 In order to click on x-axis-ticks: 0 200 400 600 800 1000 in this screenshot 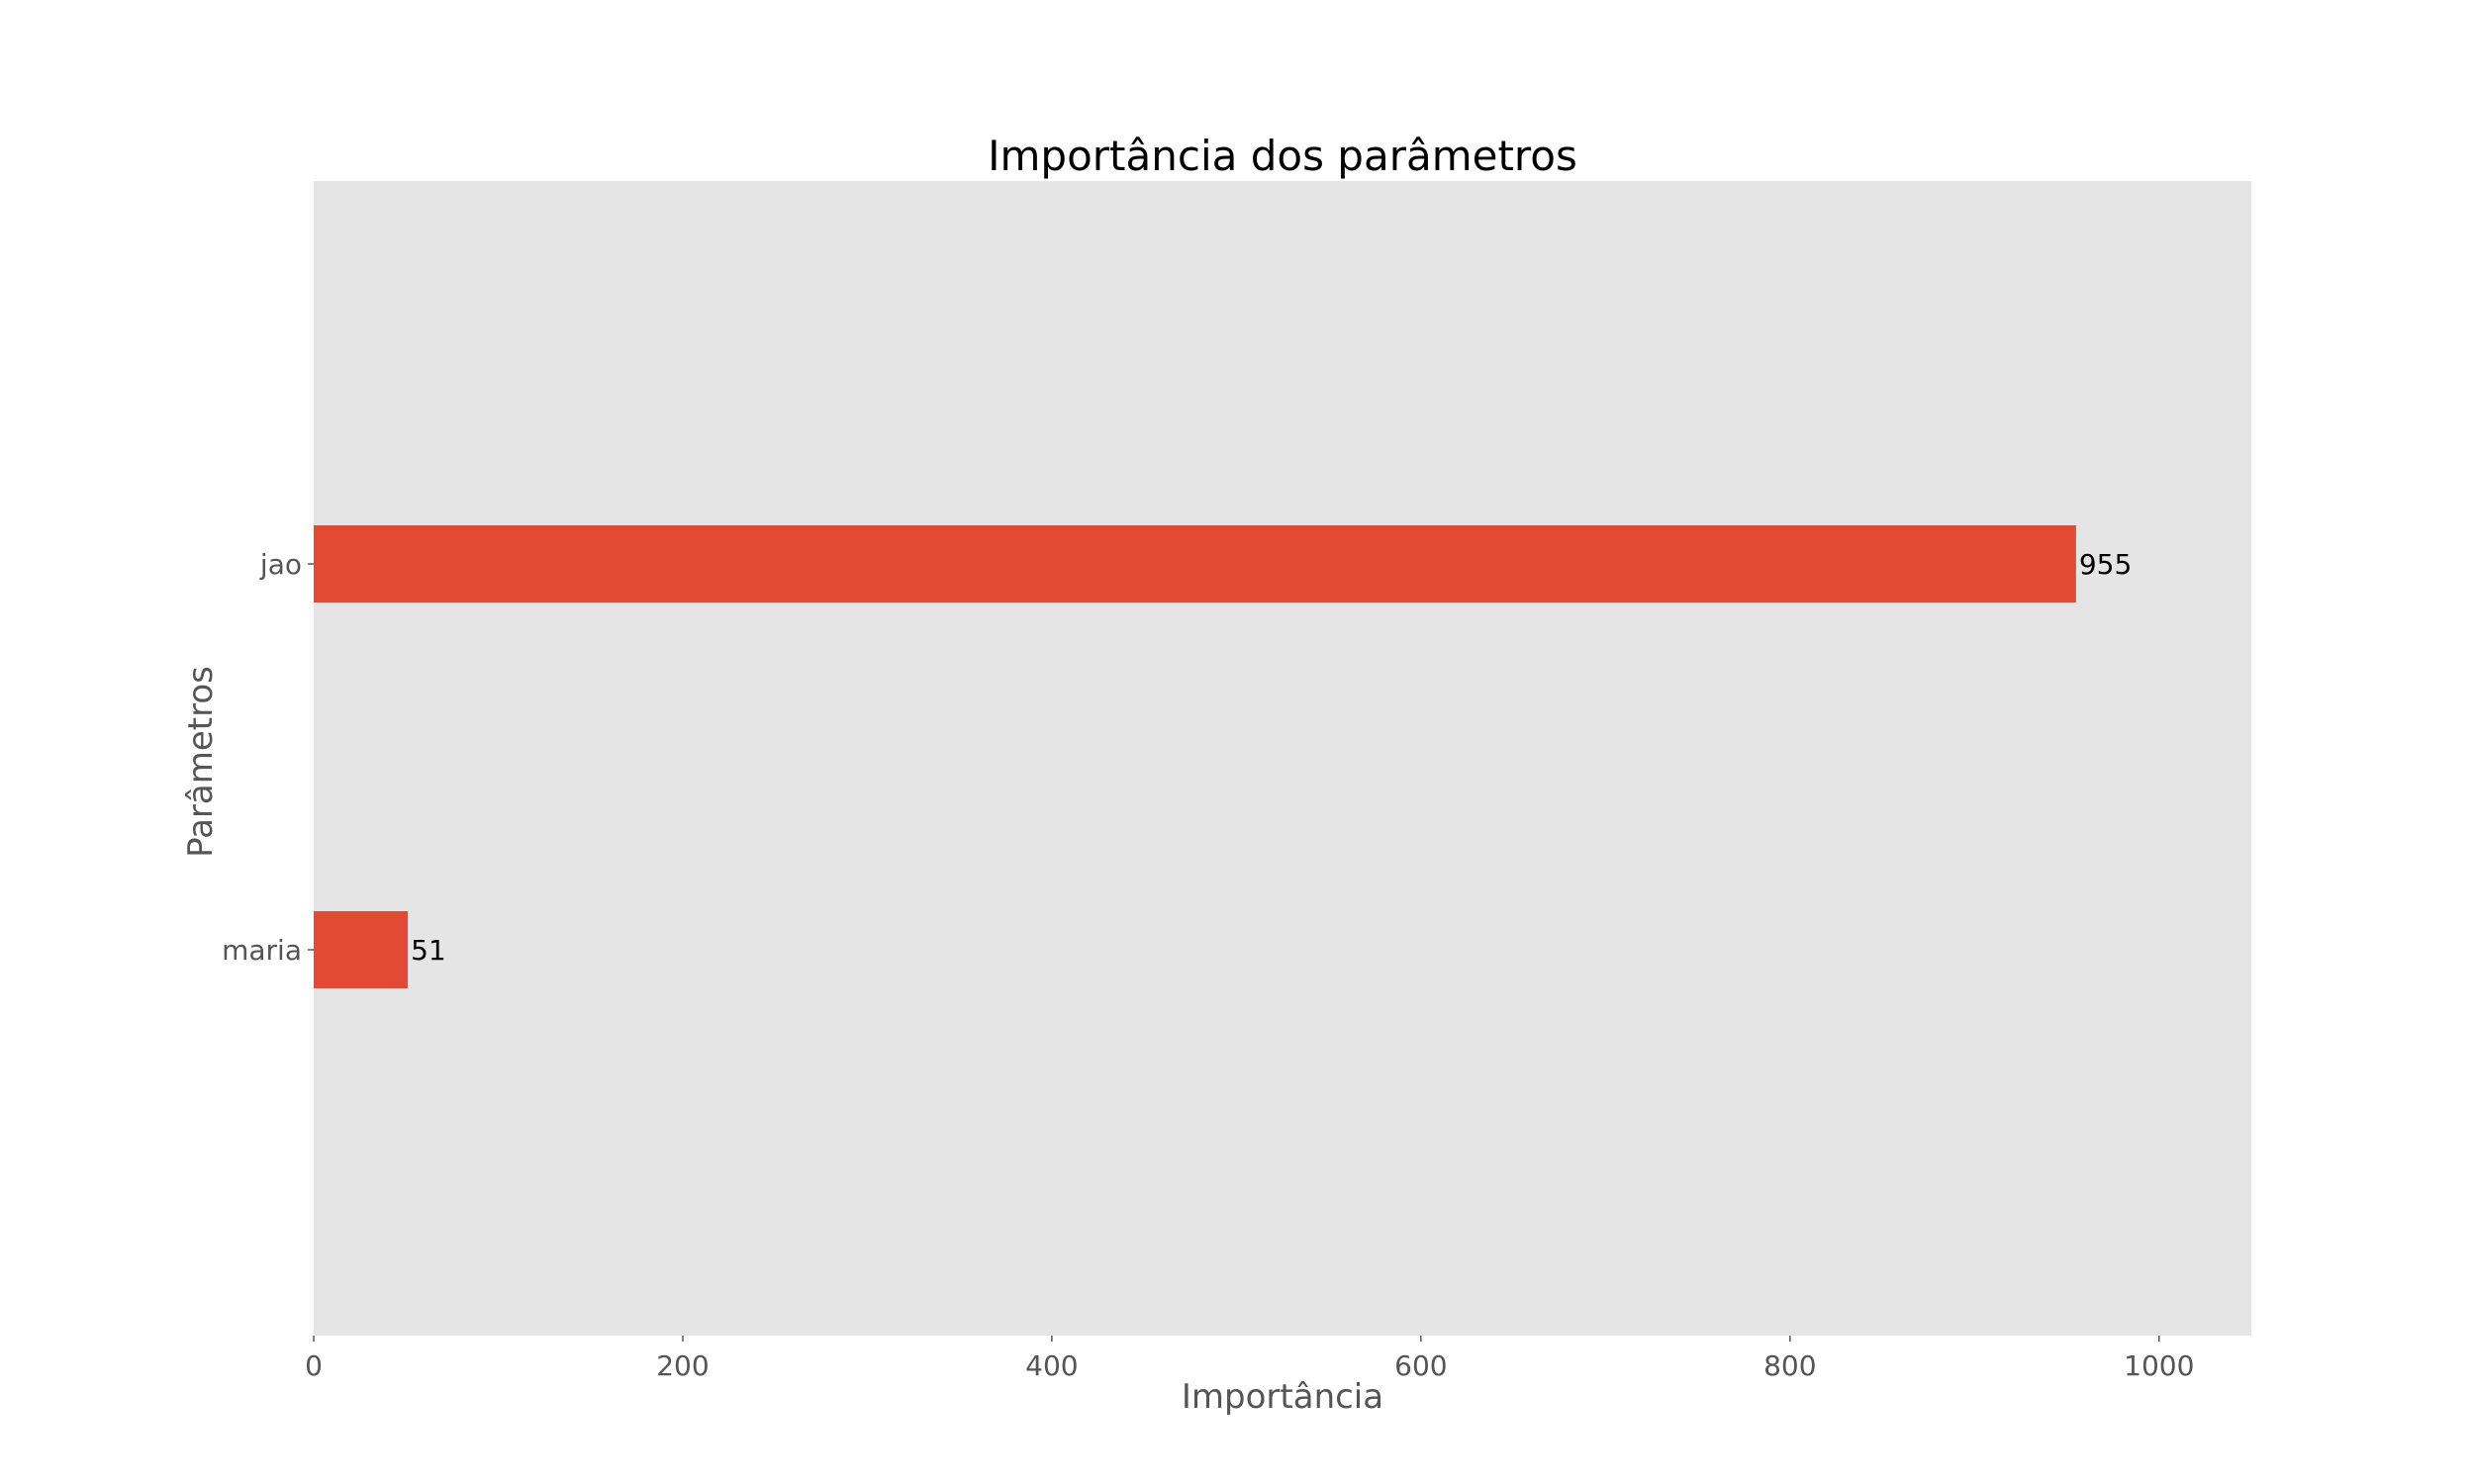, I will do `click(1250, 1359)`.